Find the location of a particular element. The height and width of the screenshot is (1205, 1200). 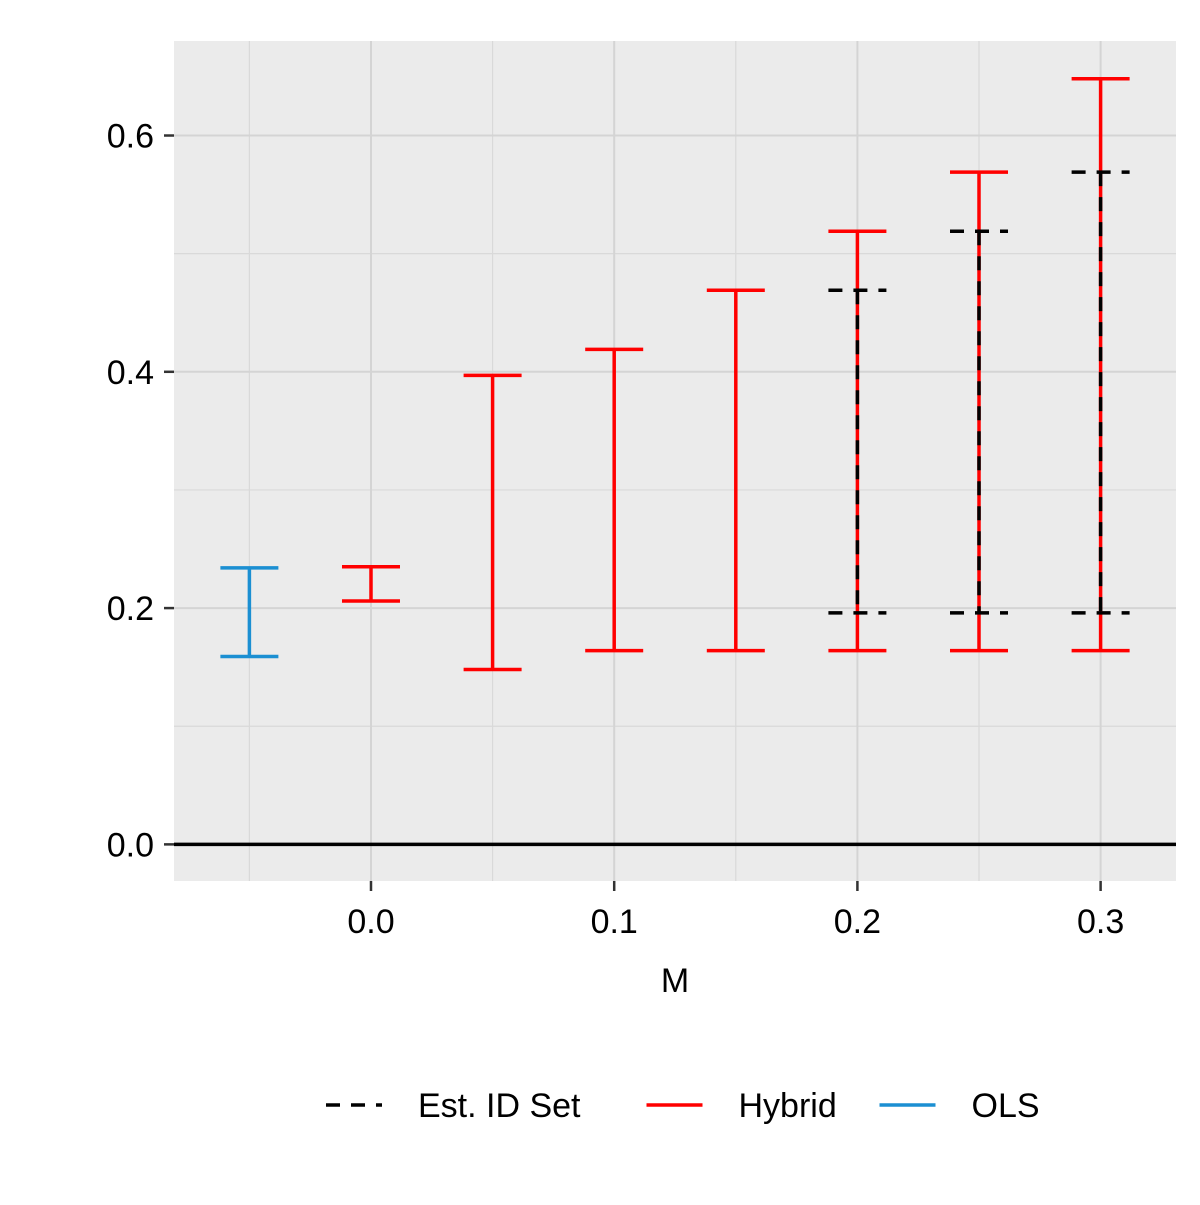

legend-item: Est. ID Set is located at coordinates (453, 1106).